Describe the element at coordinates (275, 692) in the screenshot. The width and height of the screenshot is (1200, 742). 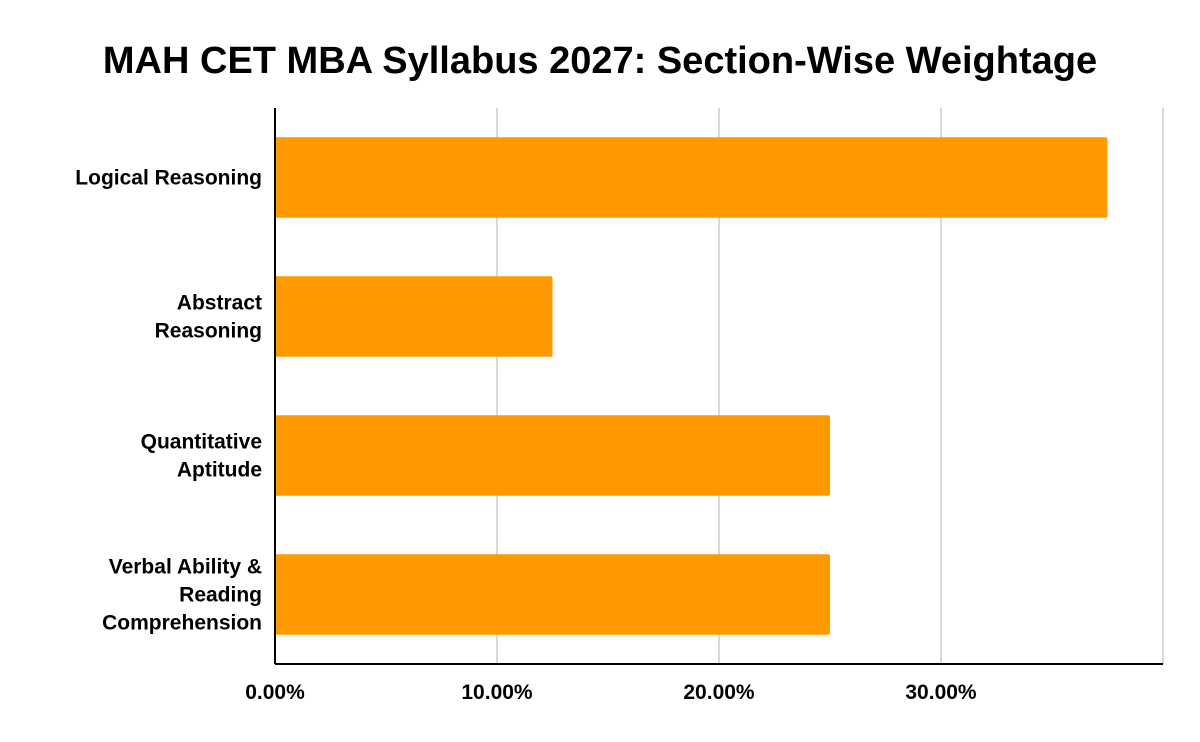
I see `x-tick-label: 0.00%` at that location.